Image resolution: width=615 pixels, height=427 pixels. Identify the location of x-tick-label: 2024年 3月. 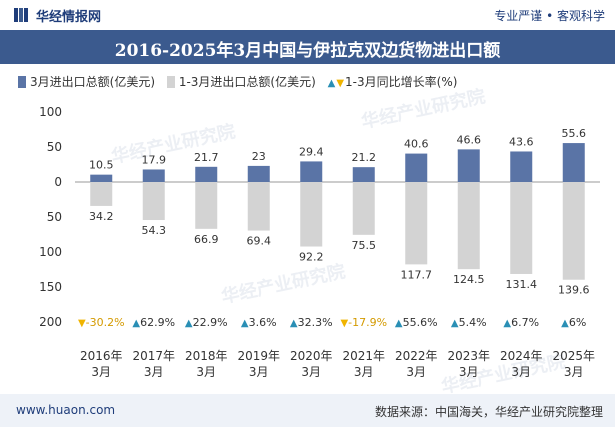
(521, 364).